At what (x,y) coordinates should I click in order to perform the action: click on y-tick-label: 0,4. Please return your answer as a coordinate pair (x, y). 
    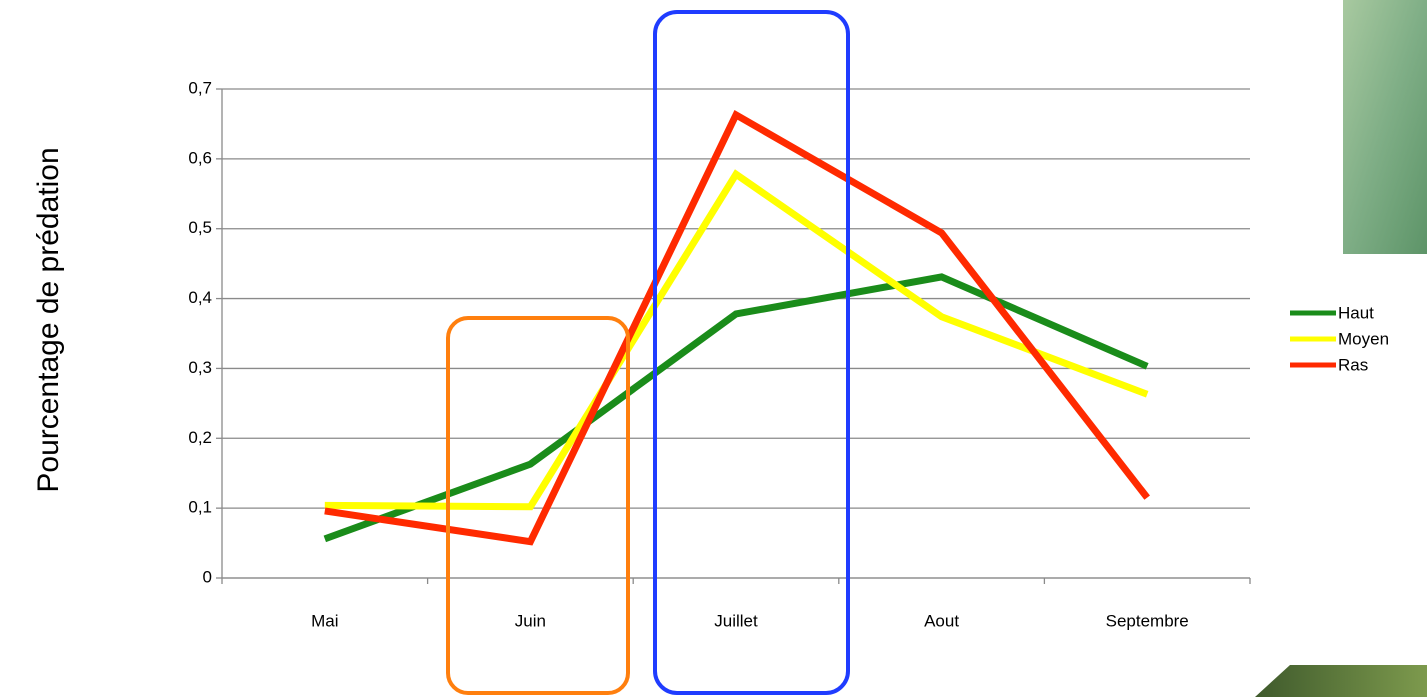
    Looking at the image, I should click on (200, 297).